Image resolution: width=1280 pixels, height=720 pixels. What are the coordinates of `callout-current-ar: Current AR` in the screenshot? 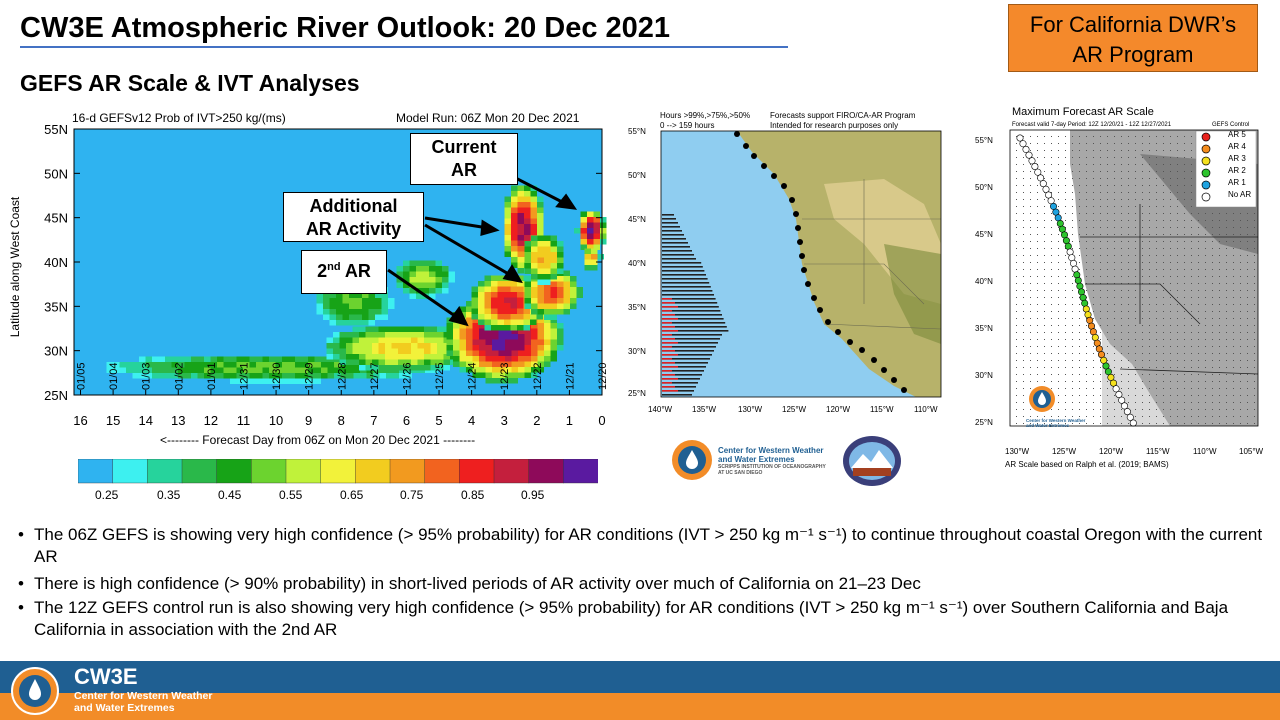 It's located at (464, 159).